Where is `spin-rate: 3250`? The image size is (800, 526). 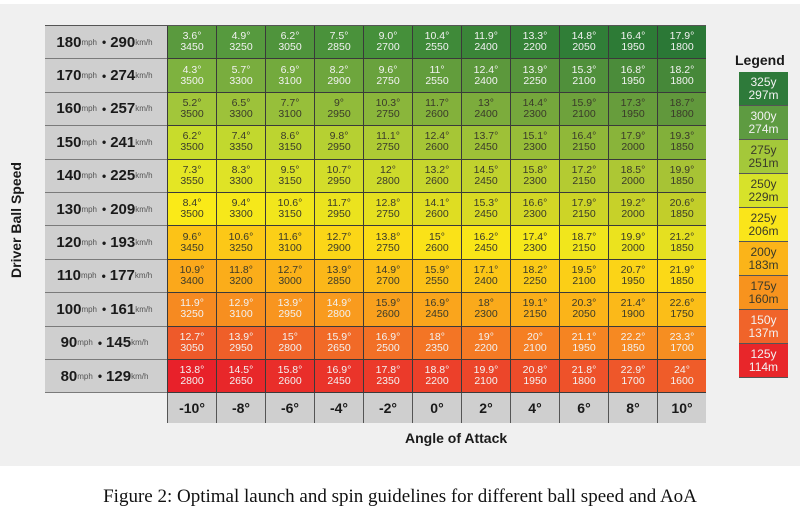
spin-rate: 3250 is located at coordinates (192, 314).